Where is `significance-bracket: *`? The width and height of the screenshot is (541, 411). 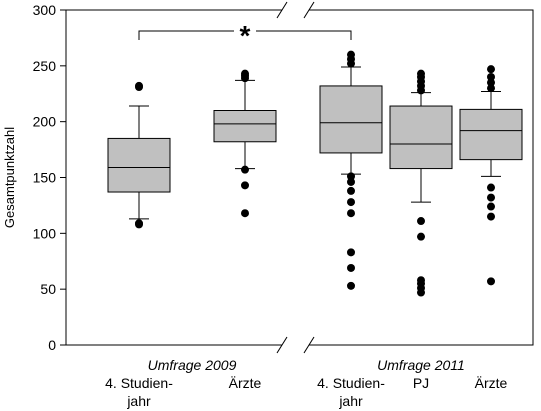 significance-bracket: * is located at coordinates (245, 35).